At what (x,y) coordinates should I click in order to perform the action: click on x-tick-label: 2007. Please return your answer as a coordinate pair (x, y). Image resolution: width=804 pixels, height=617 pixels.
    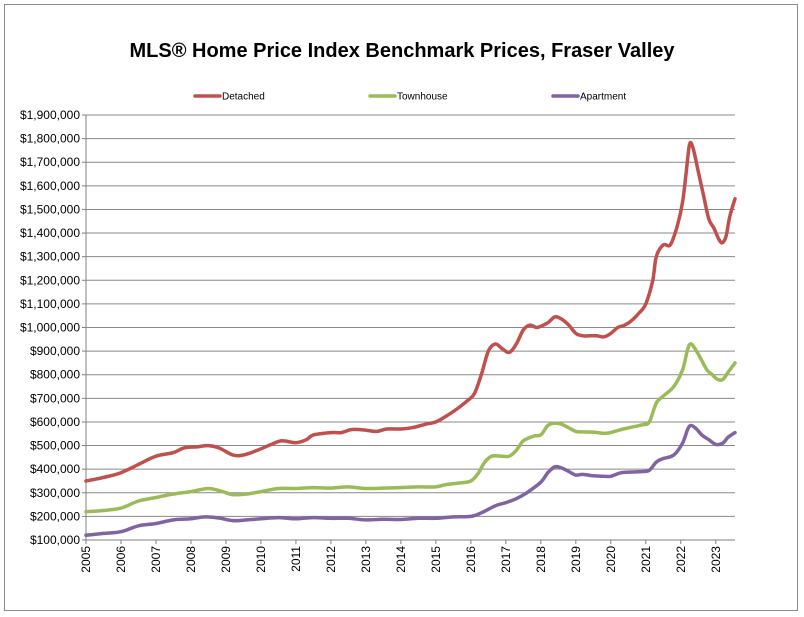
    Looking at the image, I should click on (156, 559).